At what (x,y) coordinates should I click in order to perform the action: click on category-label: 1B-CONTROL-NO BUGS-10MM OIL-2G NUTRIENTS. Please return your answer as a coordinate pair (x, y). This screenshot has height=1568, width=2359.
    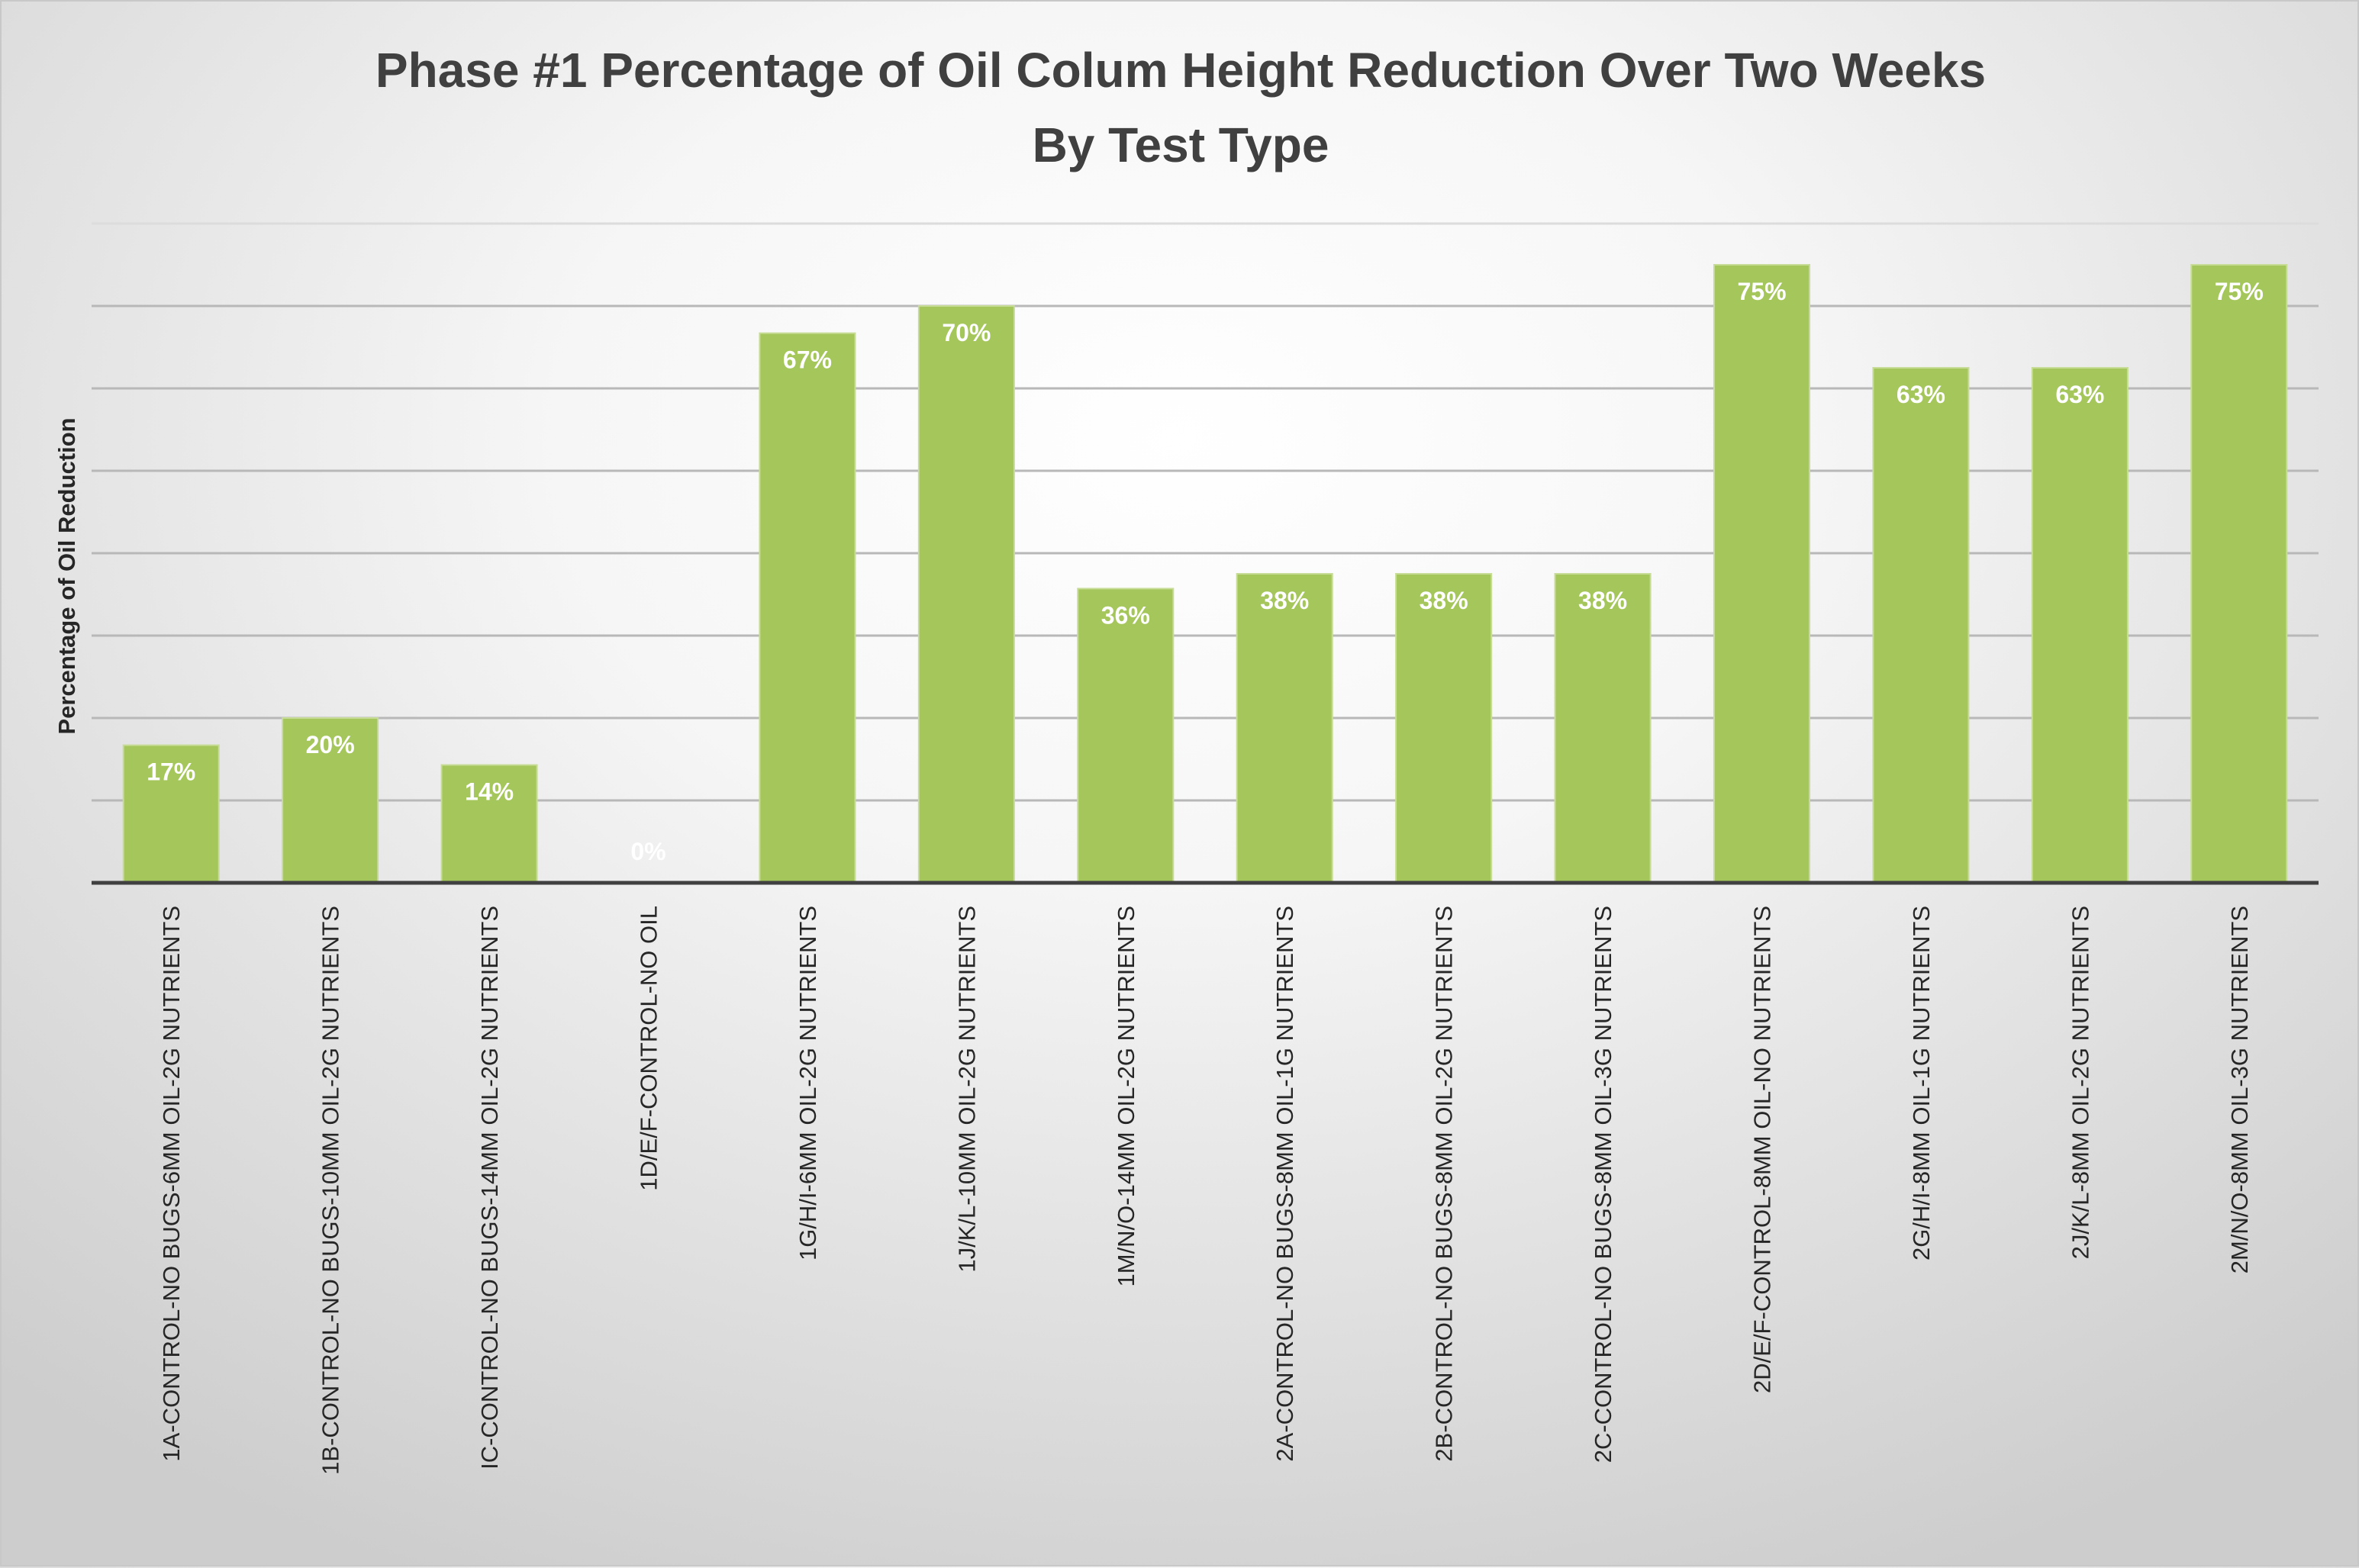
    Looking at the image, I should click on (331, 1190).